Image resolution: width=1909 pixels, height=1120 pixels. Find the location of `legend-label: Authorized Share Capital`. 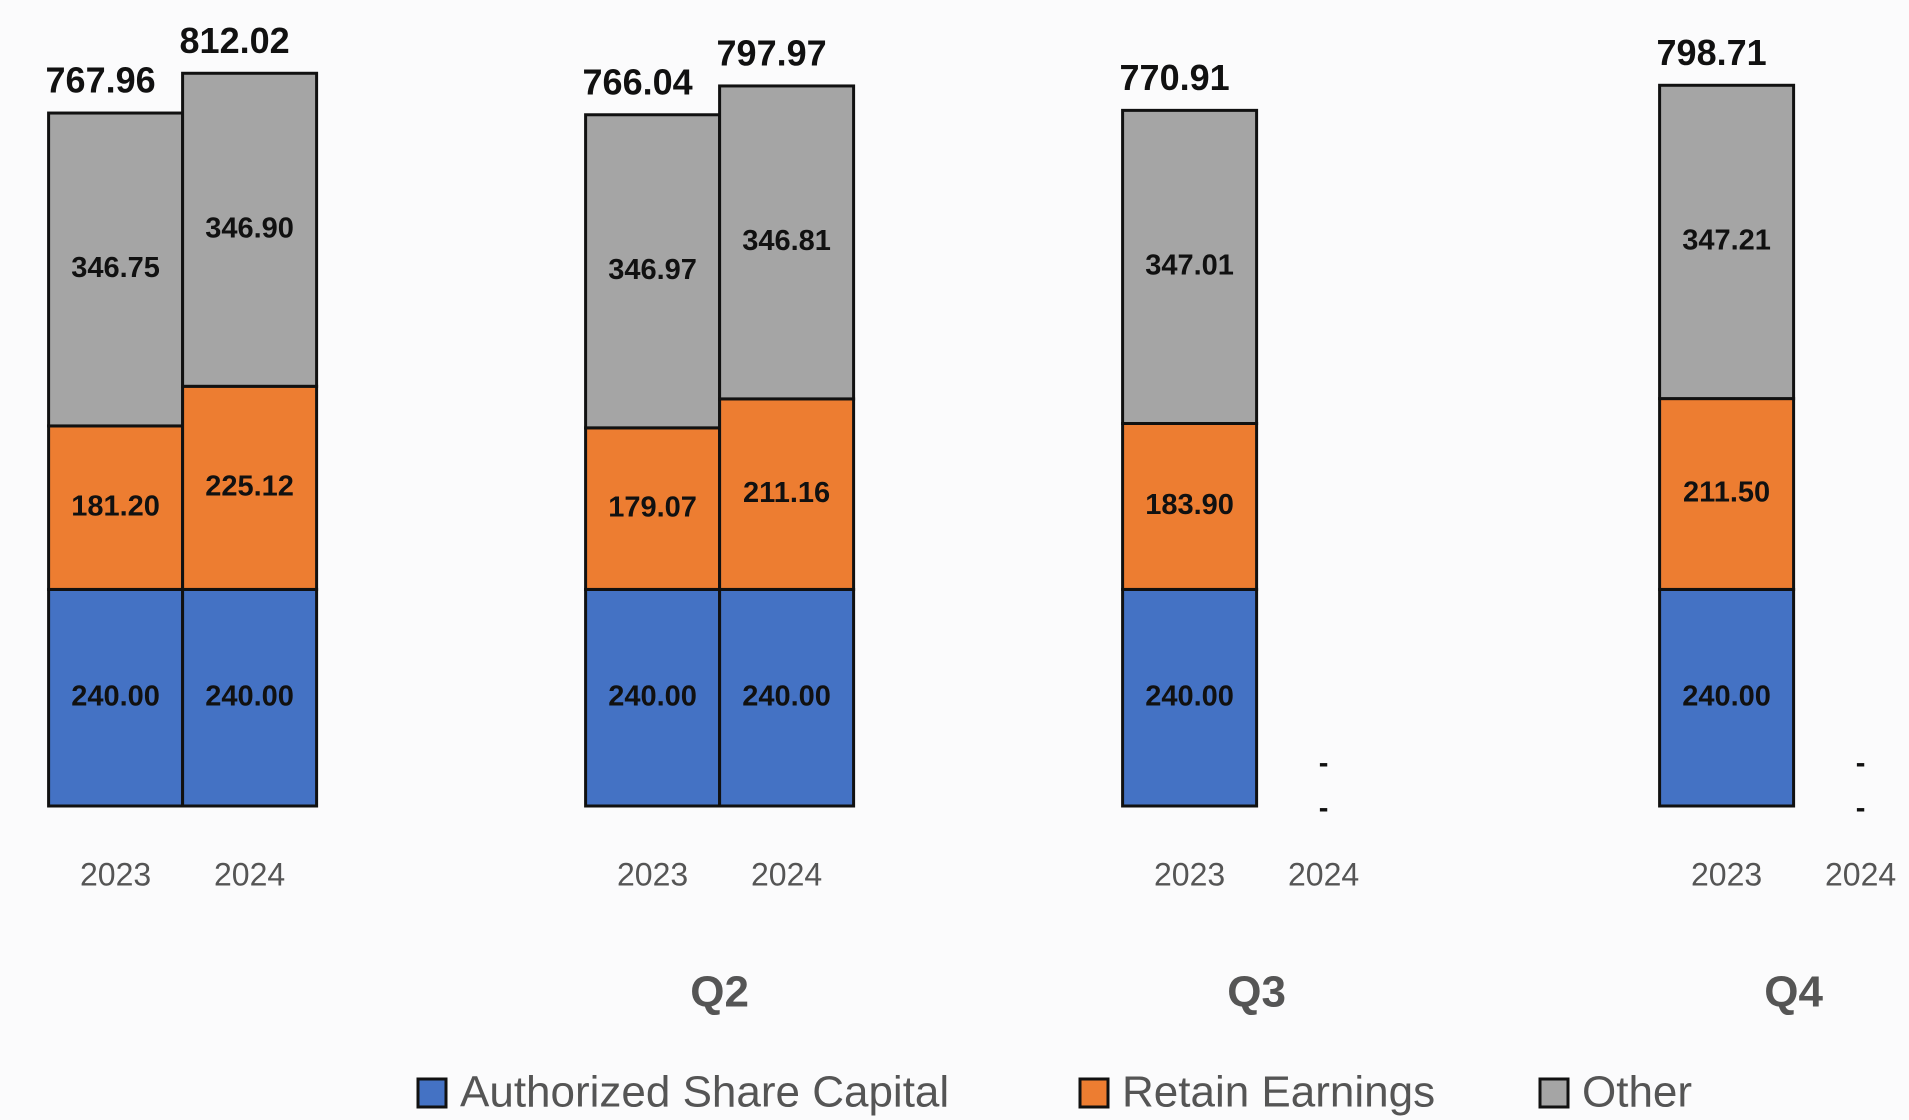

legend-label: Authorized Share Capital is located at coordinates (704, 1092).